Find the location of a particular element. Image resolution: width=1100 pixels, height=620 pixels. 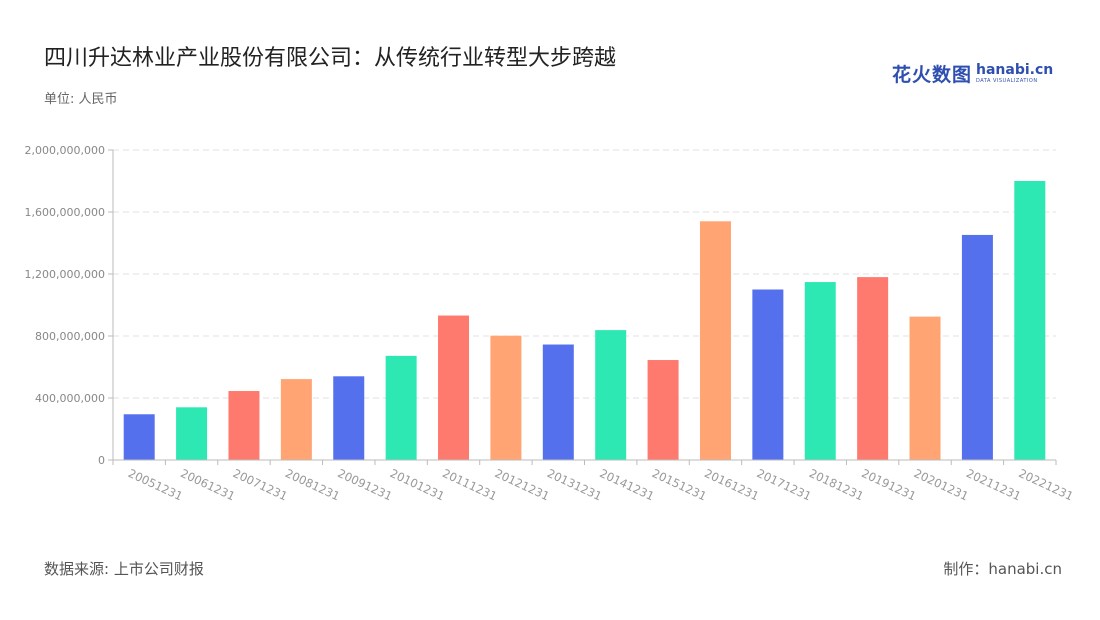

unit-label: 单位: 人民币 is located at coordinates (81, 99).